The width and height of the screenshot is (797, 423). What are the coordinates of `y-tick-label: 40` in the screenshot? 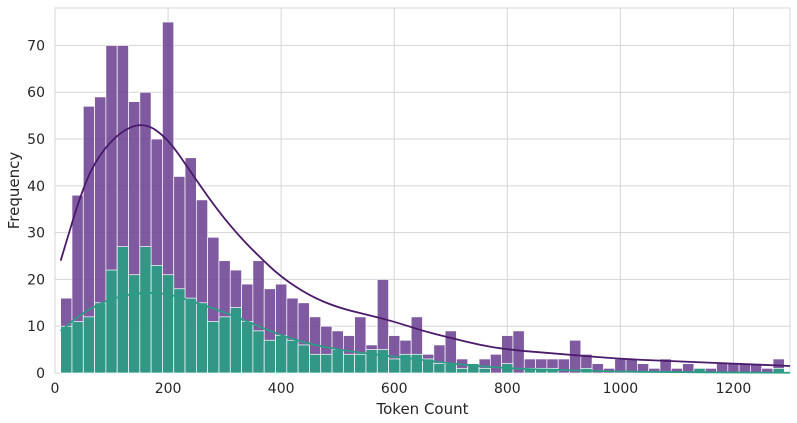 It's located at (36, 187).